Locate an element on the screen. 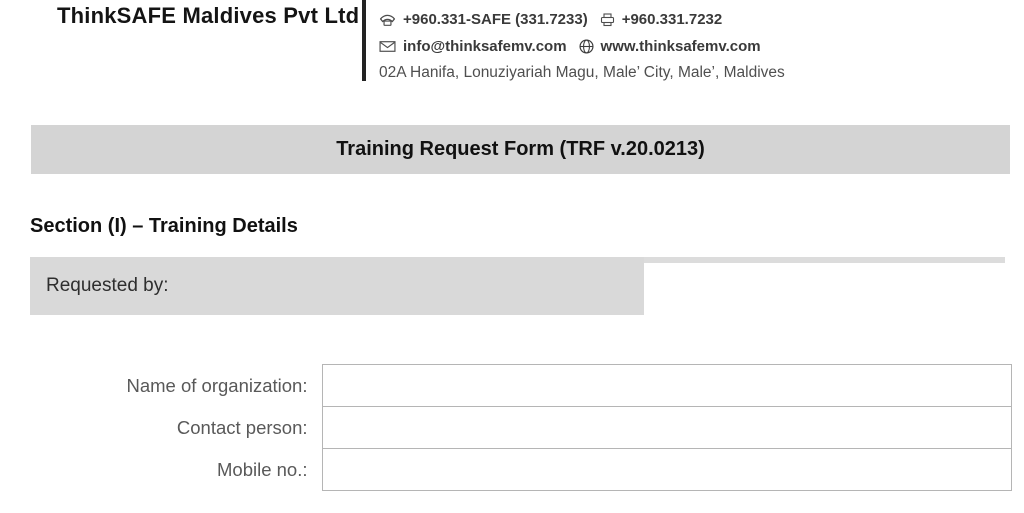  form-title-bar: Training Request Form (TRF v.20.0213) is located at coordinates (520, 149).